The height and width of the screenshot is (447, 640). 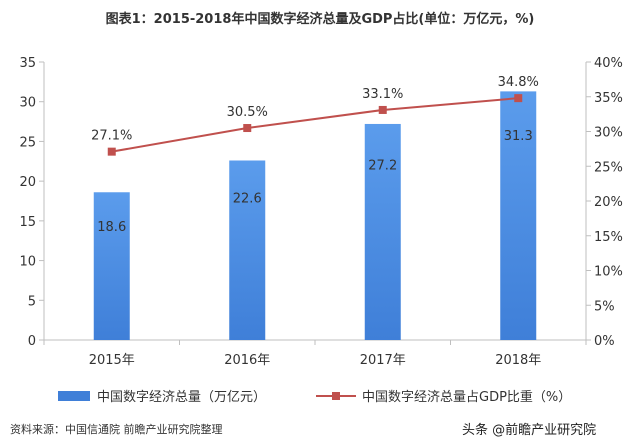 I want to click on ratio-line, so click(x=315, y=125).